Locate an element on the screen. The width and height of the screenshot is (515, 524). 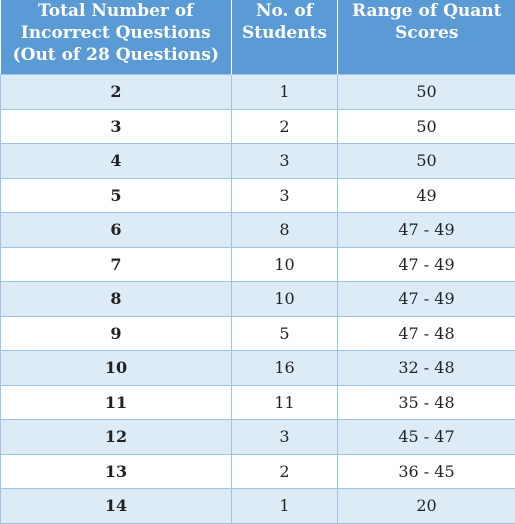
cell-score-range: 35 - 48 is located at coordinates (426, 402).